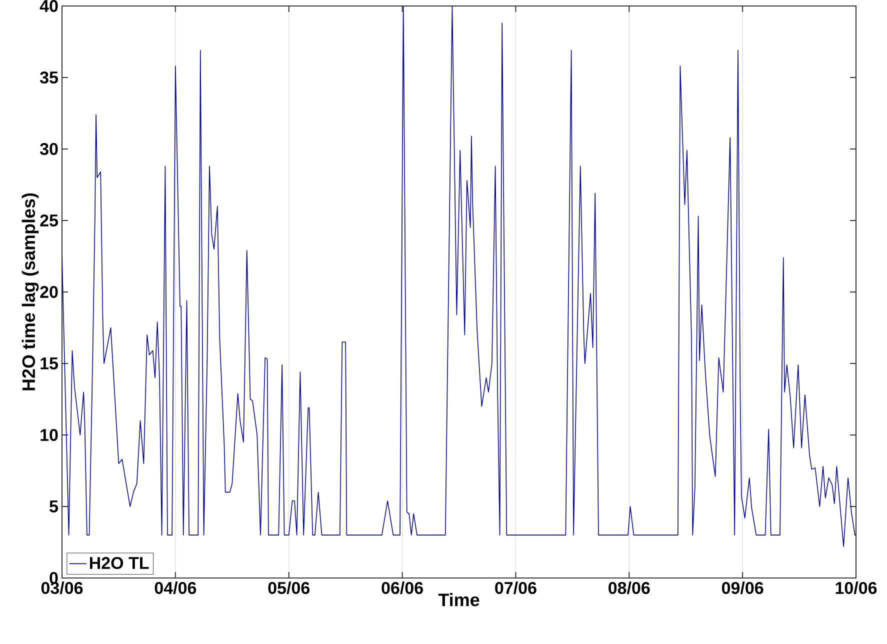 This screenshot has width=887, height=644. Describe the element at coordinates (49, 435) in the screenshot. I see `y-tick-label: 10` at that location.